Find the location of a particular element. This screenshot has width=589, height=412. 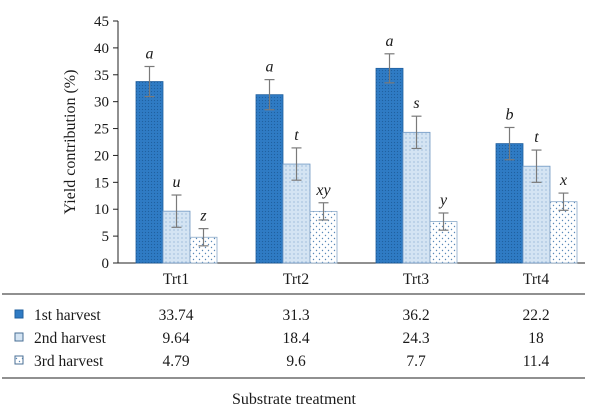

legend-label: 1st harvest is located at coordinates (67, 315).